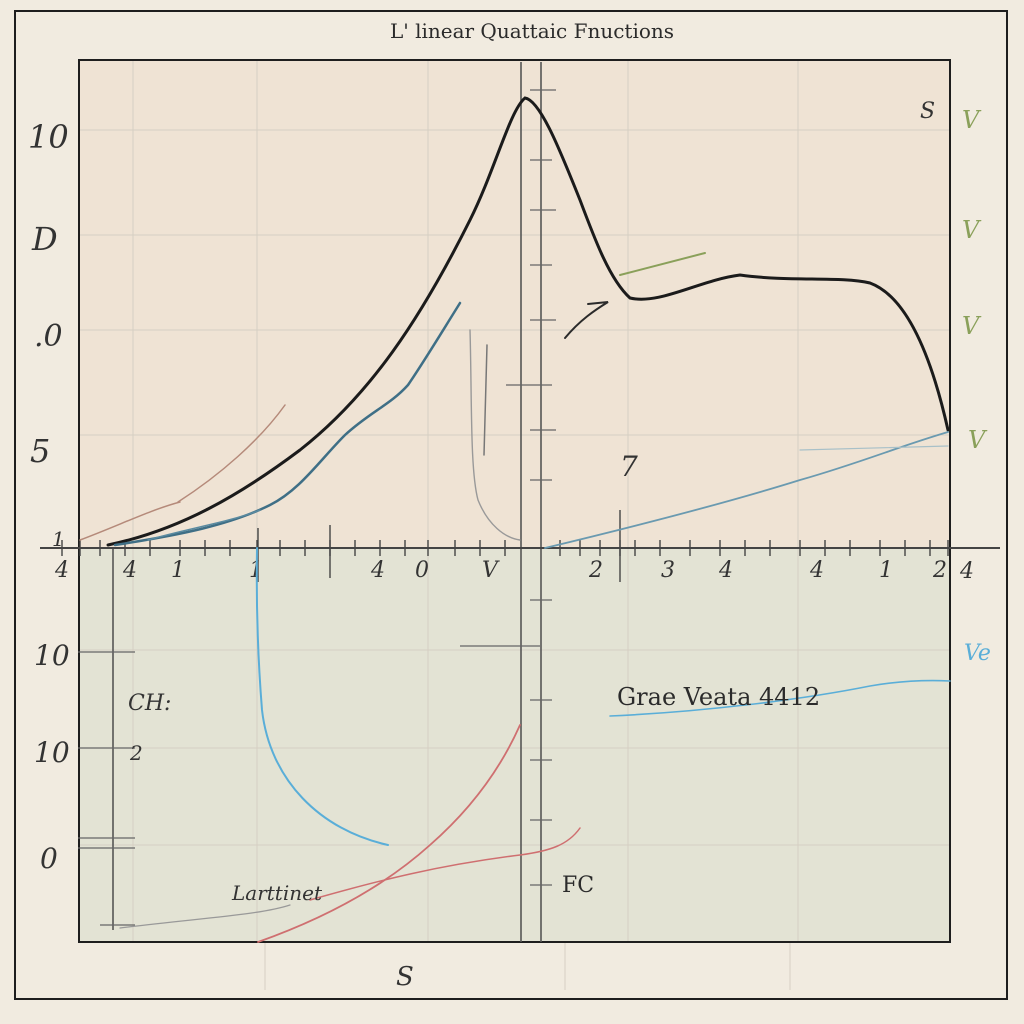 This screenshot has width=1024, height=1024. I want to click on x-tick-labels: 4 1 1 4 0 V 2 3 4 4 1 24, so click(500, 570).